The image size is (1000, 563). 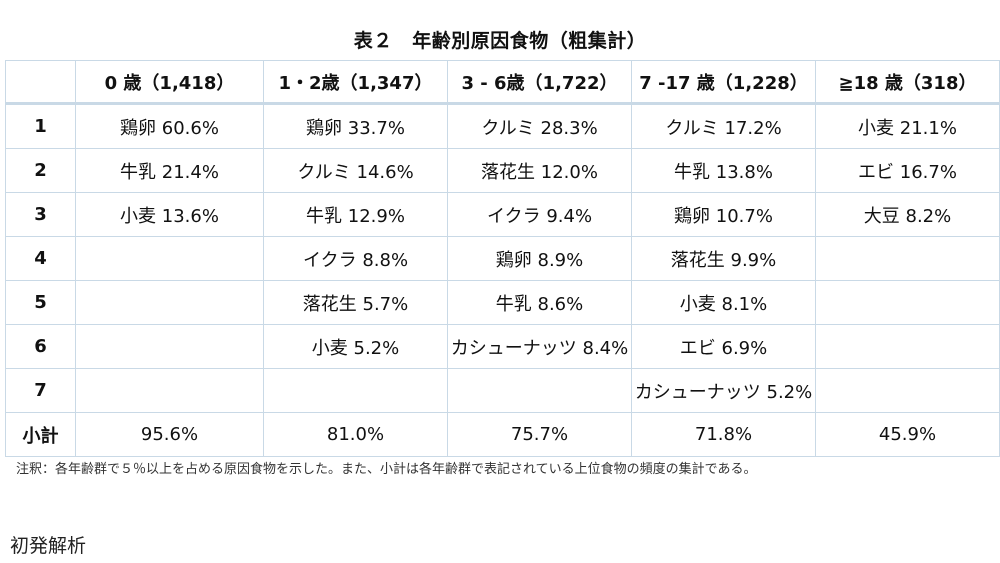 I want to click on table-row: 5 落花生 5.7% 牛乳 8.6% 小麦 8.1%, so click(x=502, y=302).